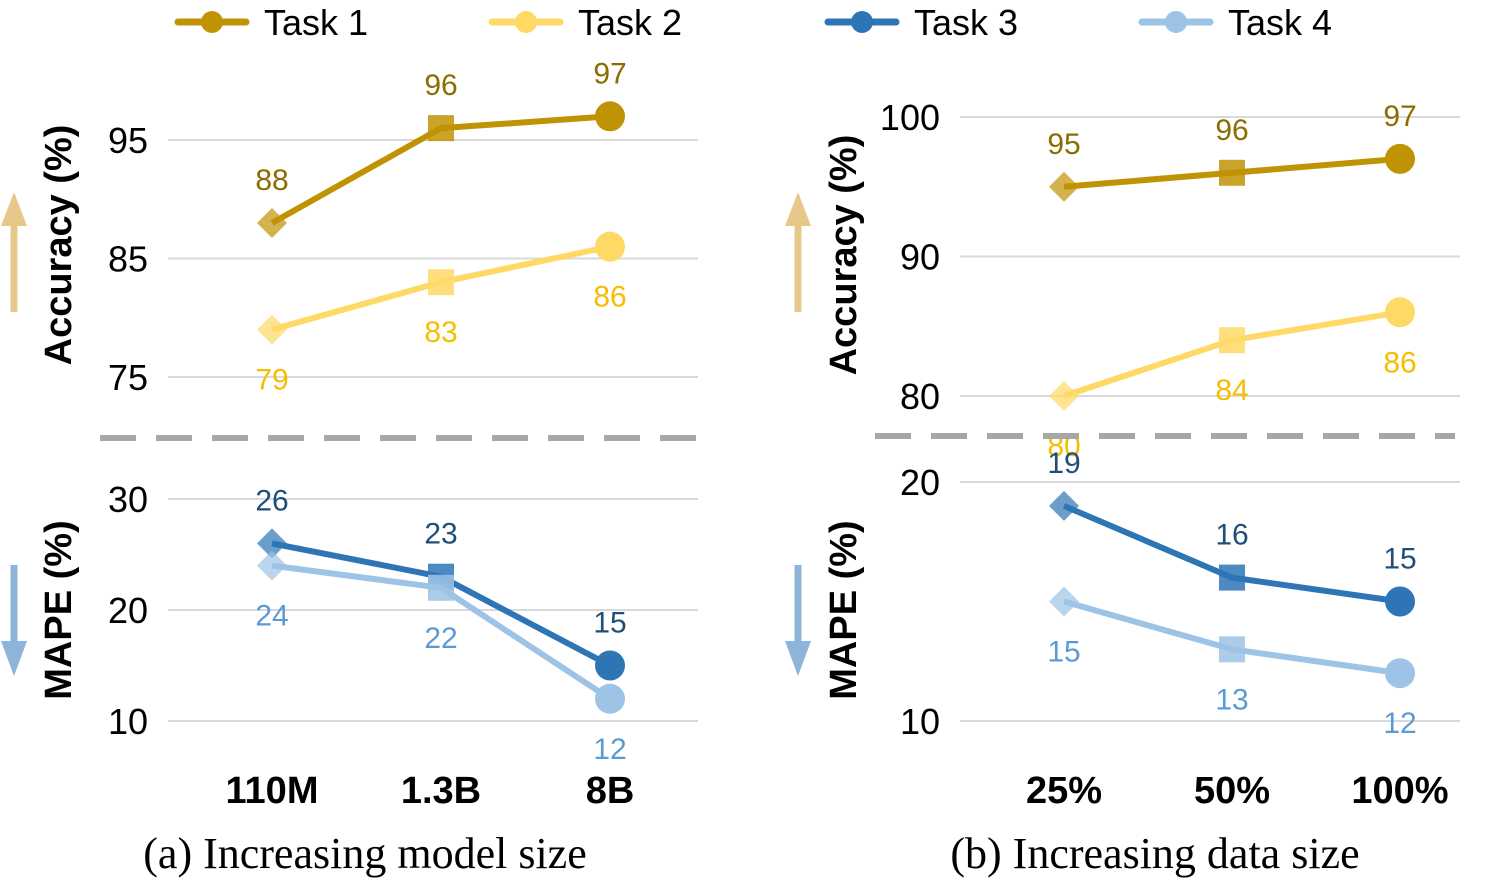 The height and width of the screenshot is (890, 1494). What do you see at coordinates (1064, 791) in the screenshot?
I see `x-tick-label: 25%` at bounding box center [1064, 791].